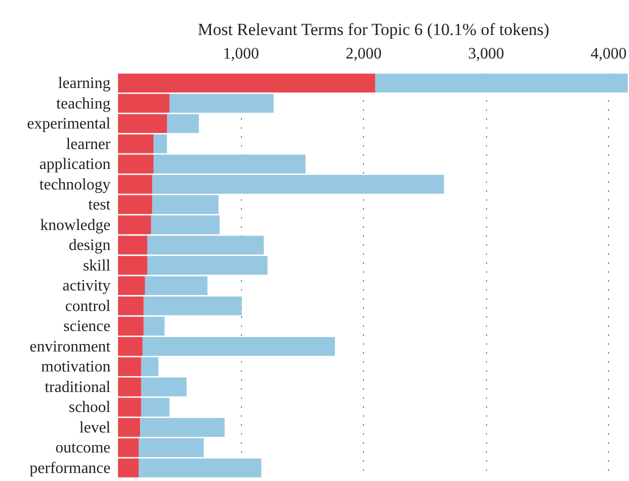 The image size is (629, 481). What do you see at coordinates (78, 387) in the screenshot?
I see `y-tick-label: traditional` at bounding box center [78, 387].